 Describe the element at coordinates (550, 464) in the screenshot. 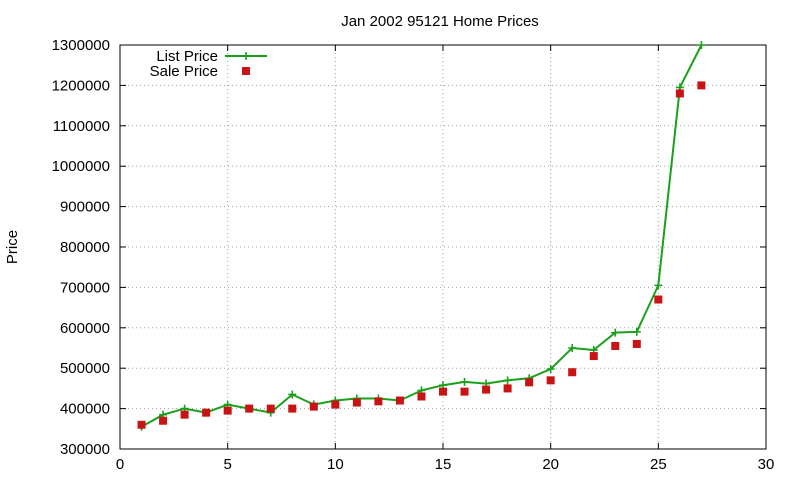

I see `x-tick-label: 20` at that location.